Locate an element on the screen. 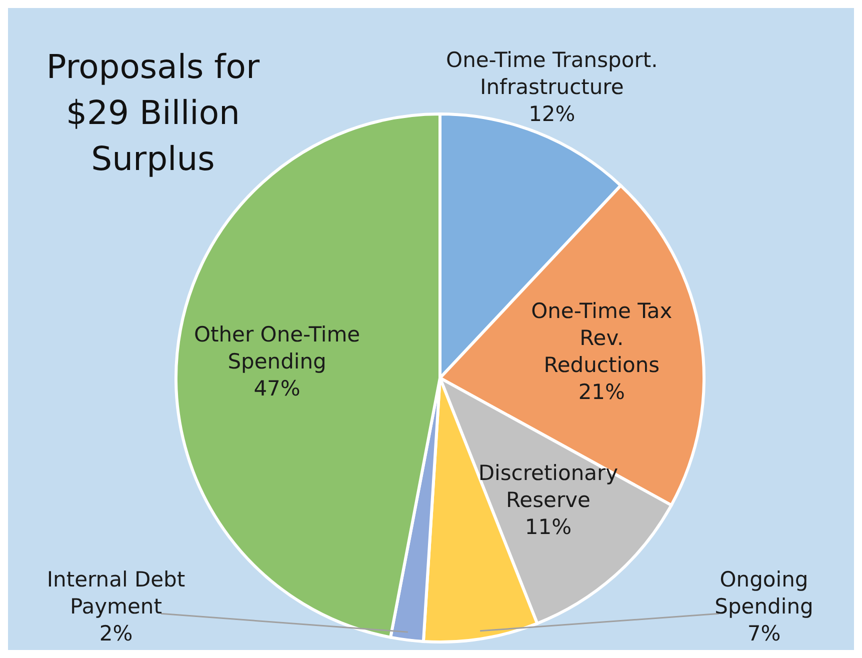 The image size is (862, 658). slice-label: Discretionary Reserve is located at coordinates (548, 486).